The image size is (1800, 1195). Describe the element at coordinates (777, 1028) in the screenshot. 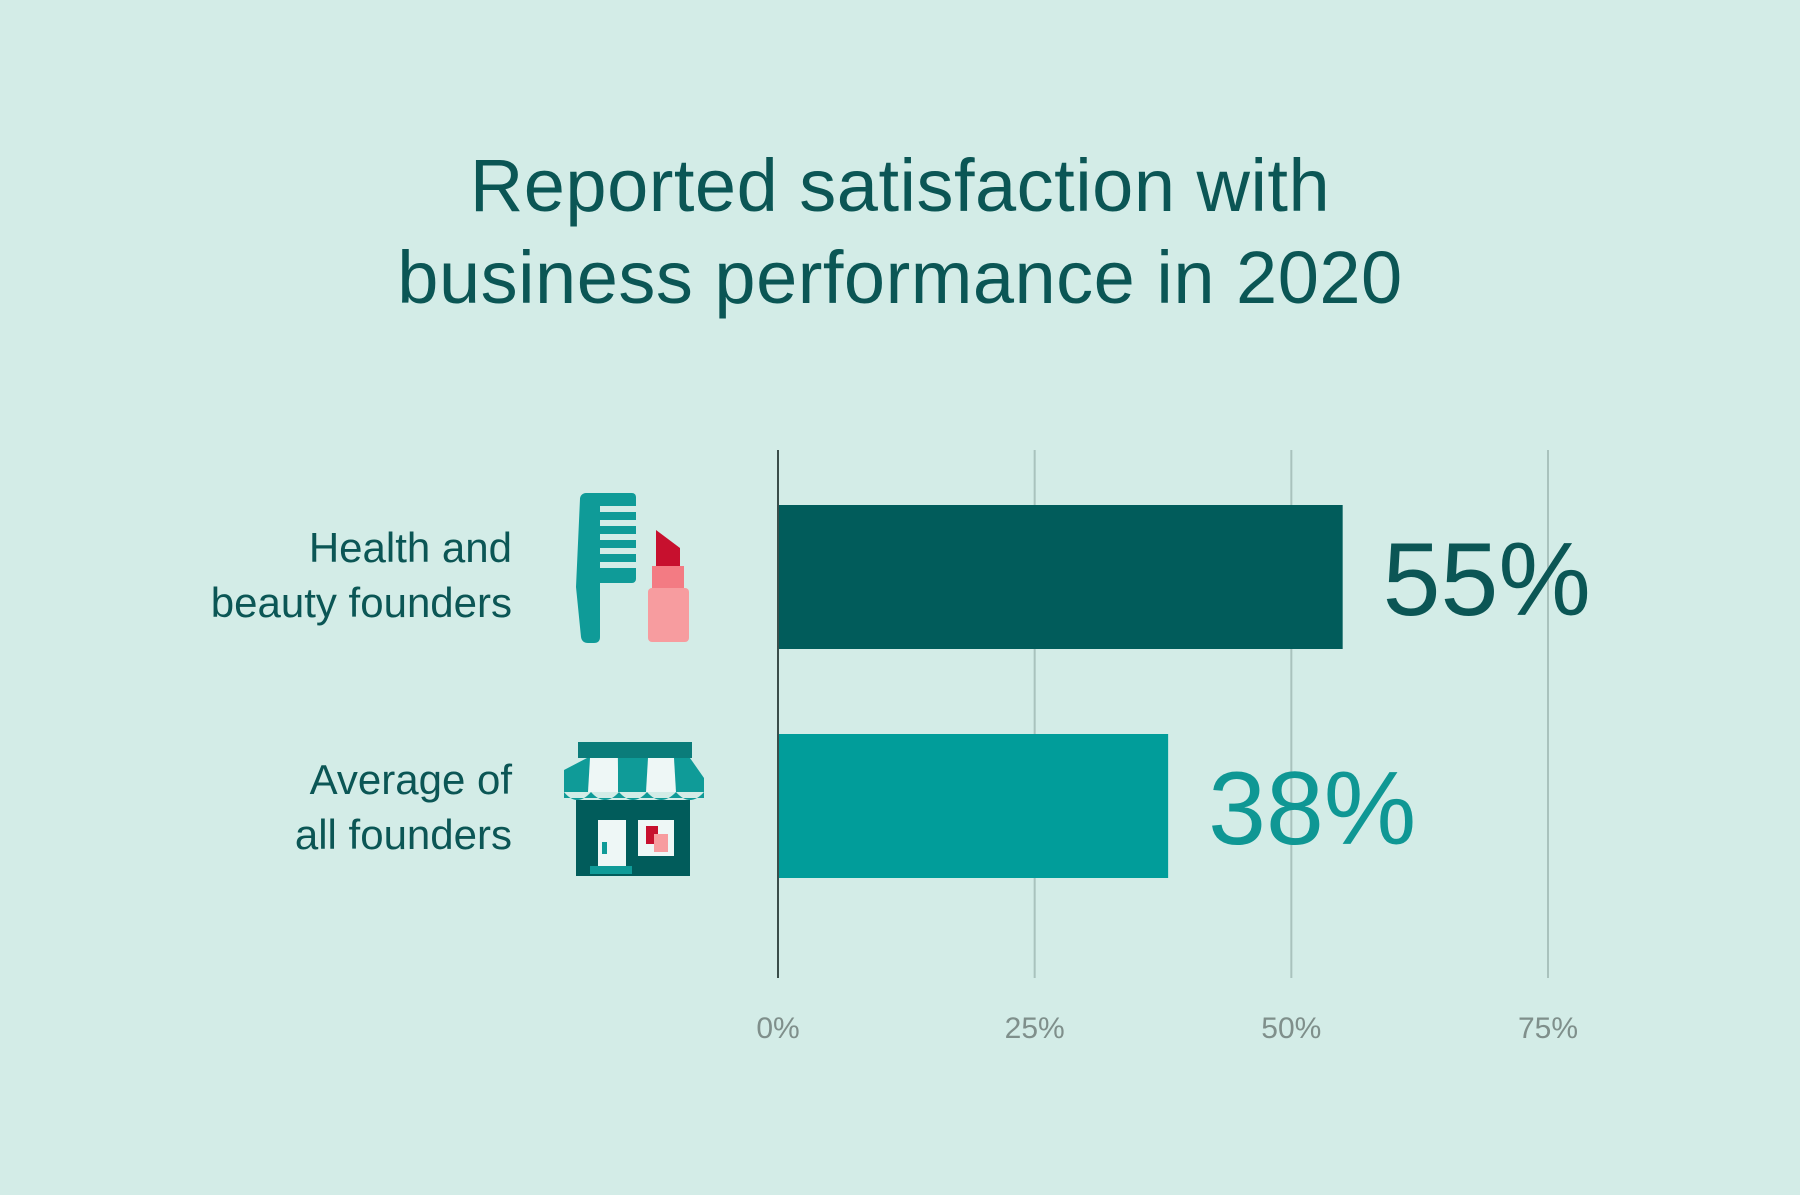

I see `x-tick-label: 0%` at that location.